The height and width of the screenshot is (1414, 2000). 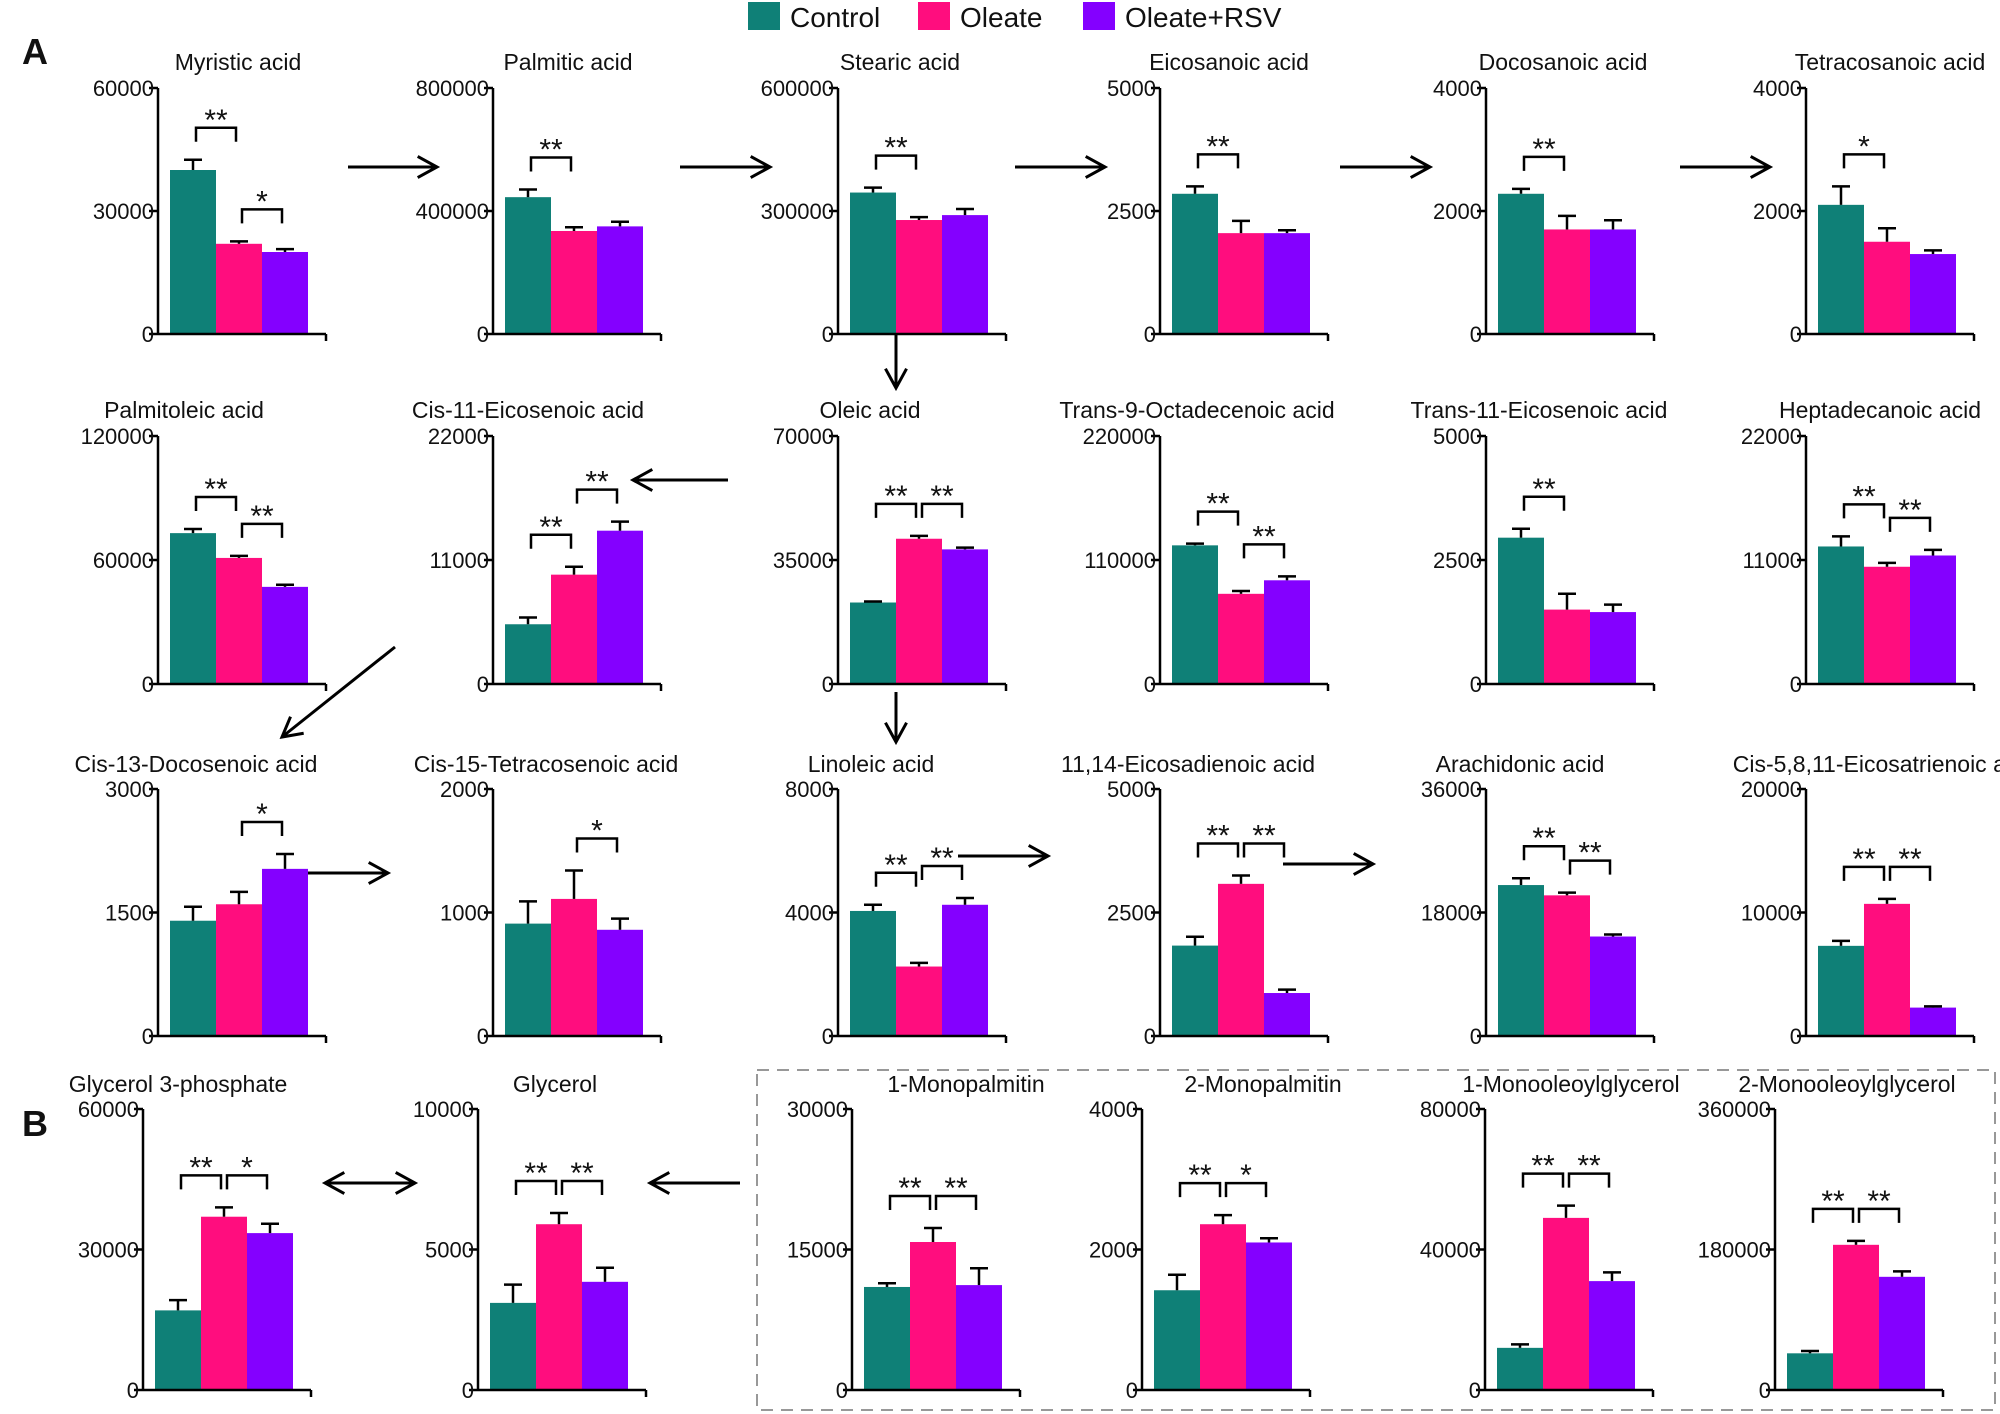 I want to click on y-tick-label: 20000, so click(x=1771, y=789).